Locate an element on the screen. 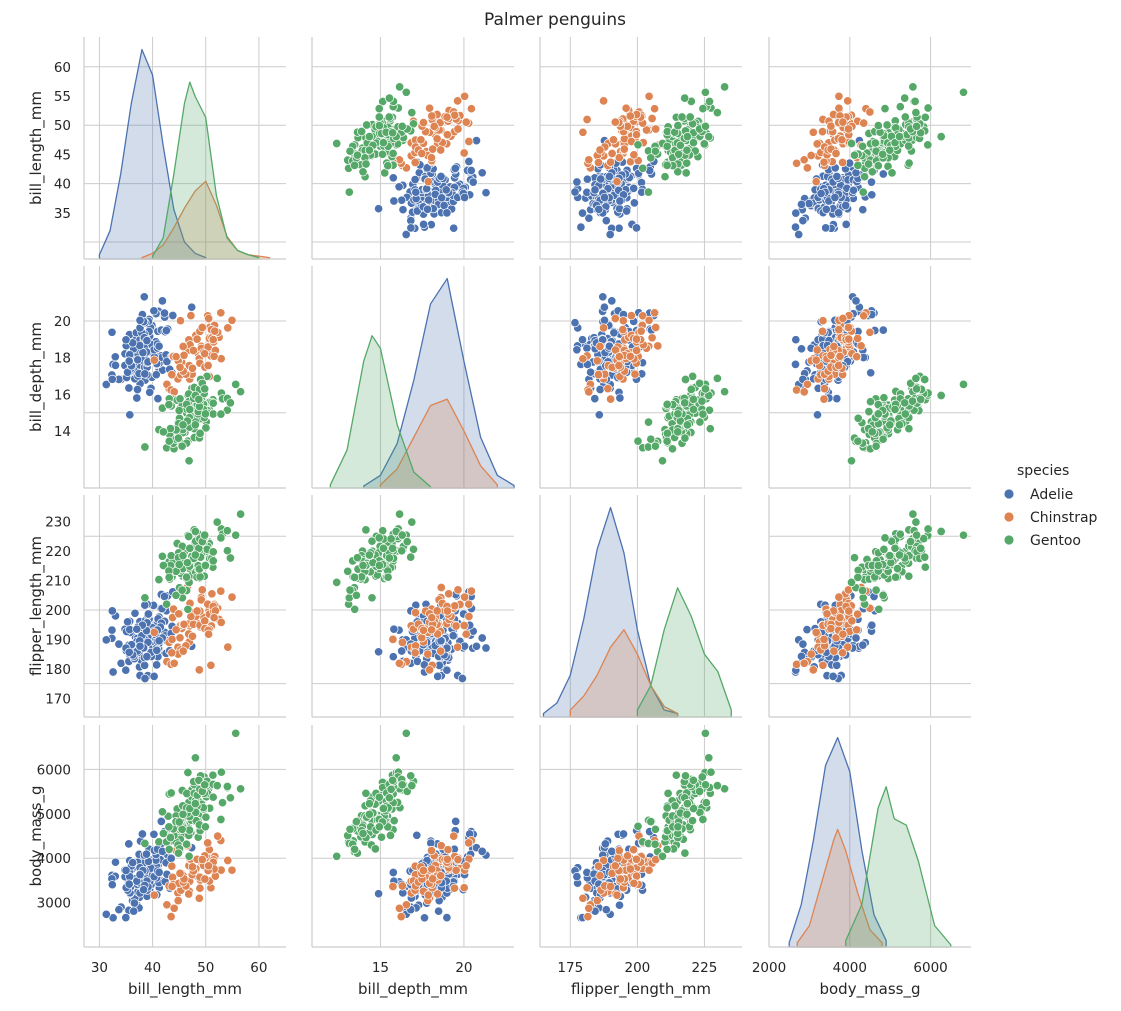  tick-label-y: 3000 is located at coordinates (54, 904).